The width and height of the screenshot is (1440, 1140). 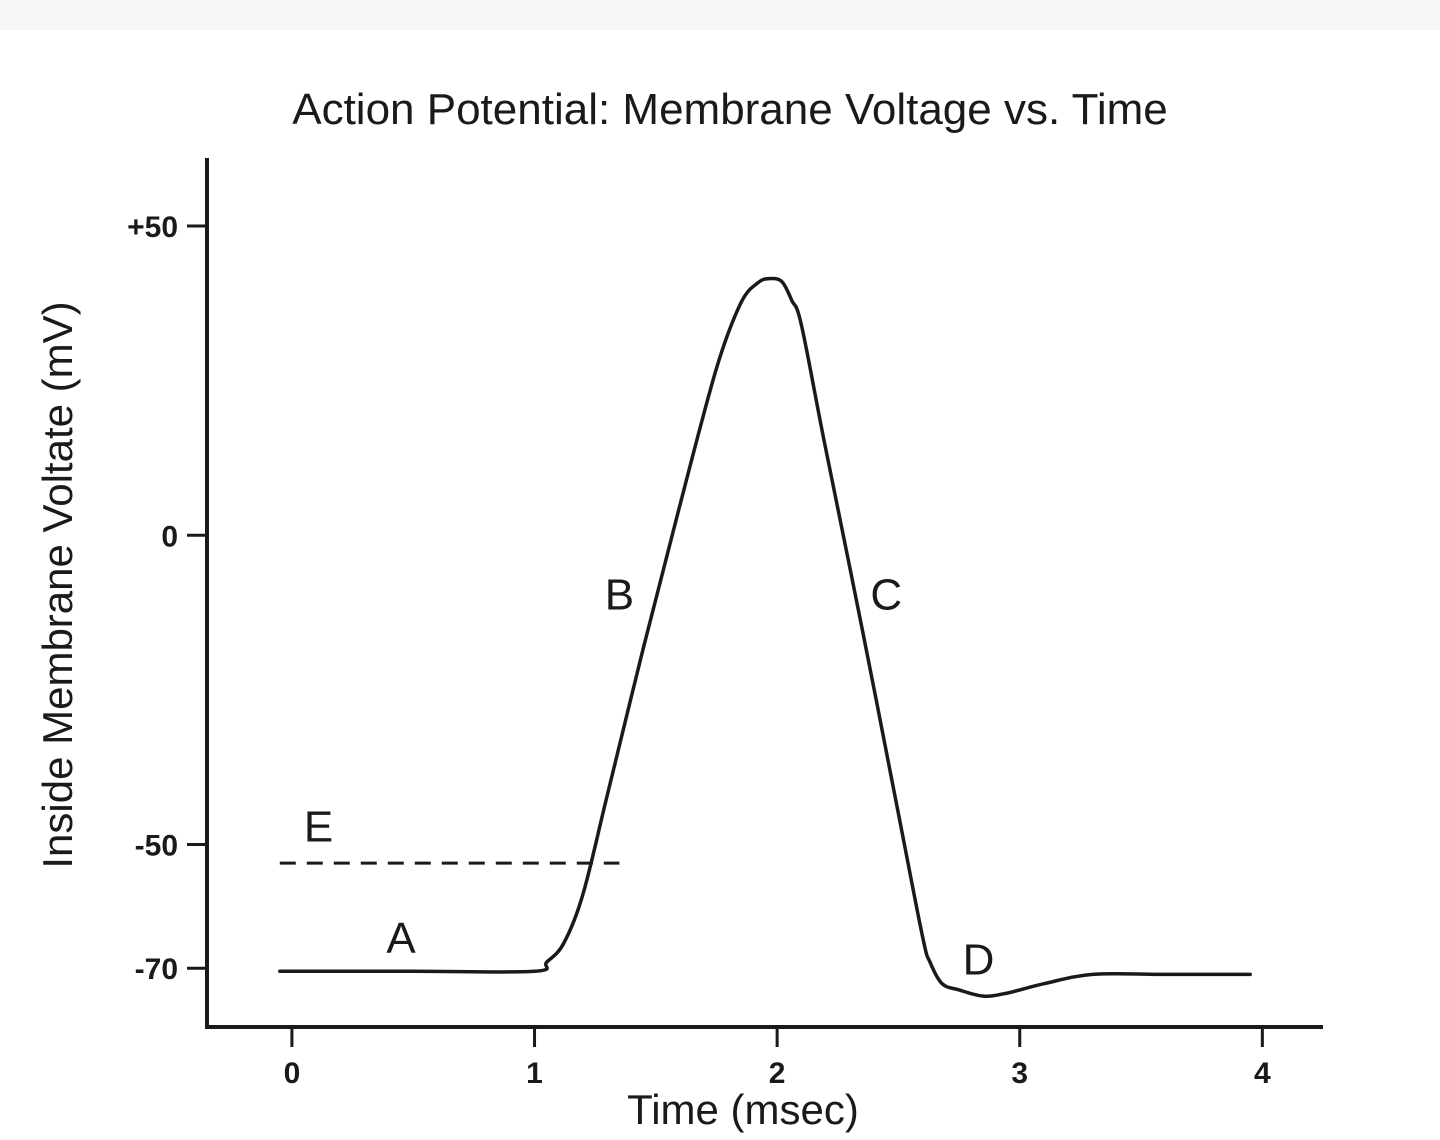 I want to click on y-tick-label: -50, so click(x=156, y=846).